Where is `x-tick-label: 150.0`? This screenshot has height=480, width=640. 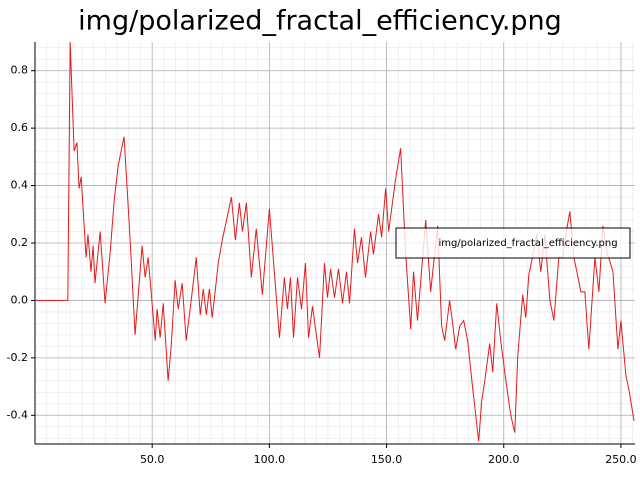
x-tick-label: 150.0 is located at coordinates (387, 459).